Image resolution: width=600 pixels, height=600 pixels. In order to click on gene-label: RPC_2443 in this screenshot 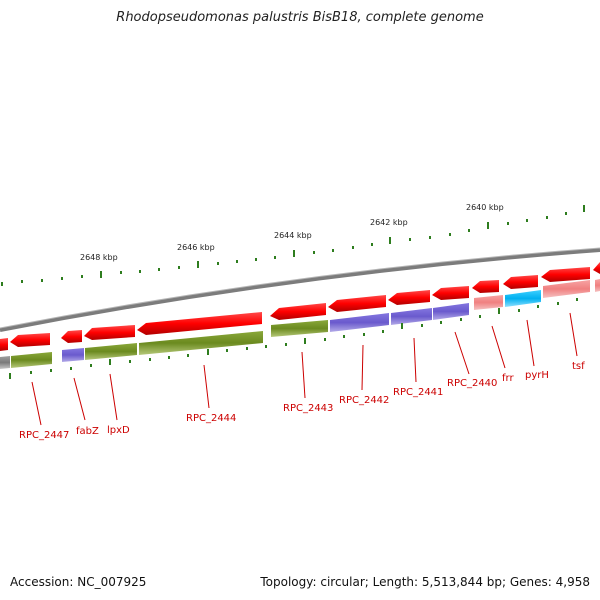, I will do `click(308, 408)`.